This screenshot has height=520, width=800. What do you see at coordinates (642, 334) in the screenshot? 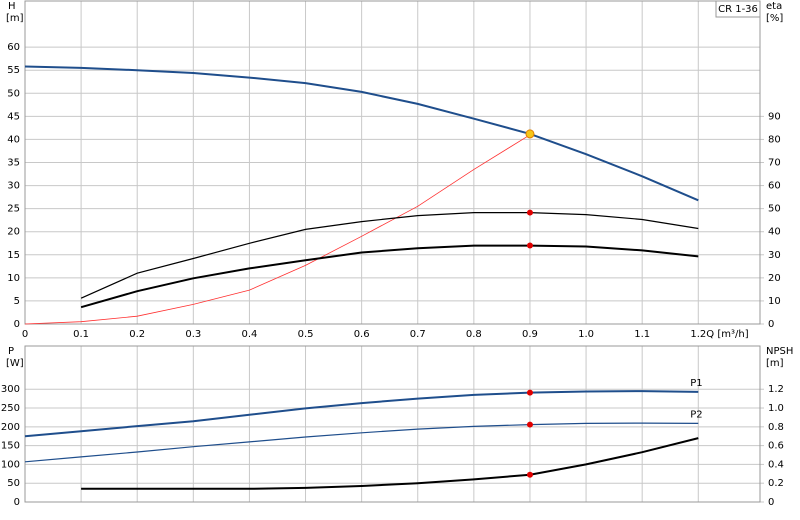
I see `x-tick-label: 1.1` at bounding box center [642, 334].